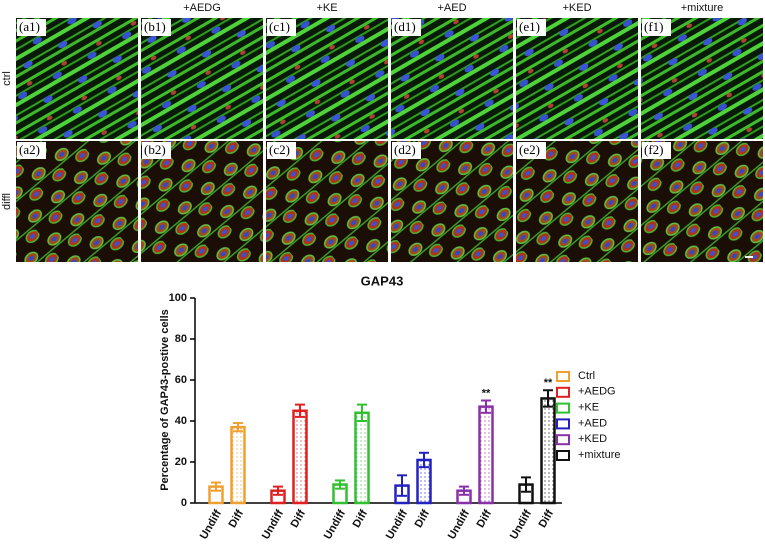 This screenshot has width=765, height=545. Describe the element at coordinates (181, 339) in the screenshot. I see `y-tick-label: 80` at that location.